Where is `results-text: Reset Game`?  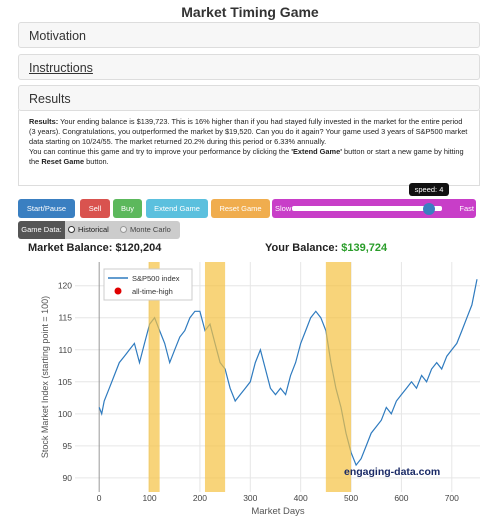 results-text: Reset Game is located at coordinates (63, 161).